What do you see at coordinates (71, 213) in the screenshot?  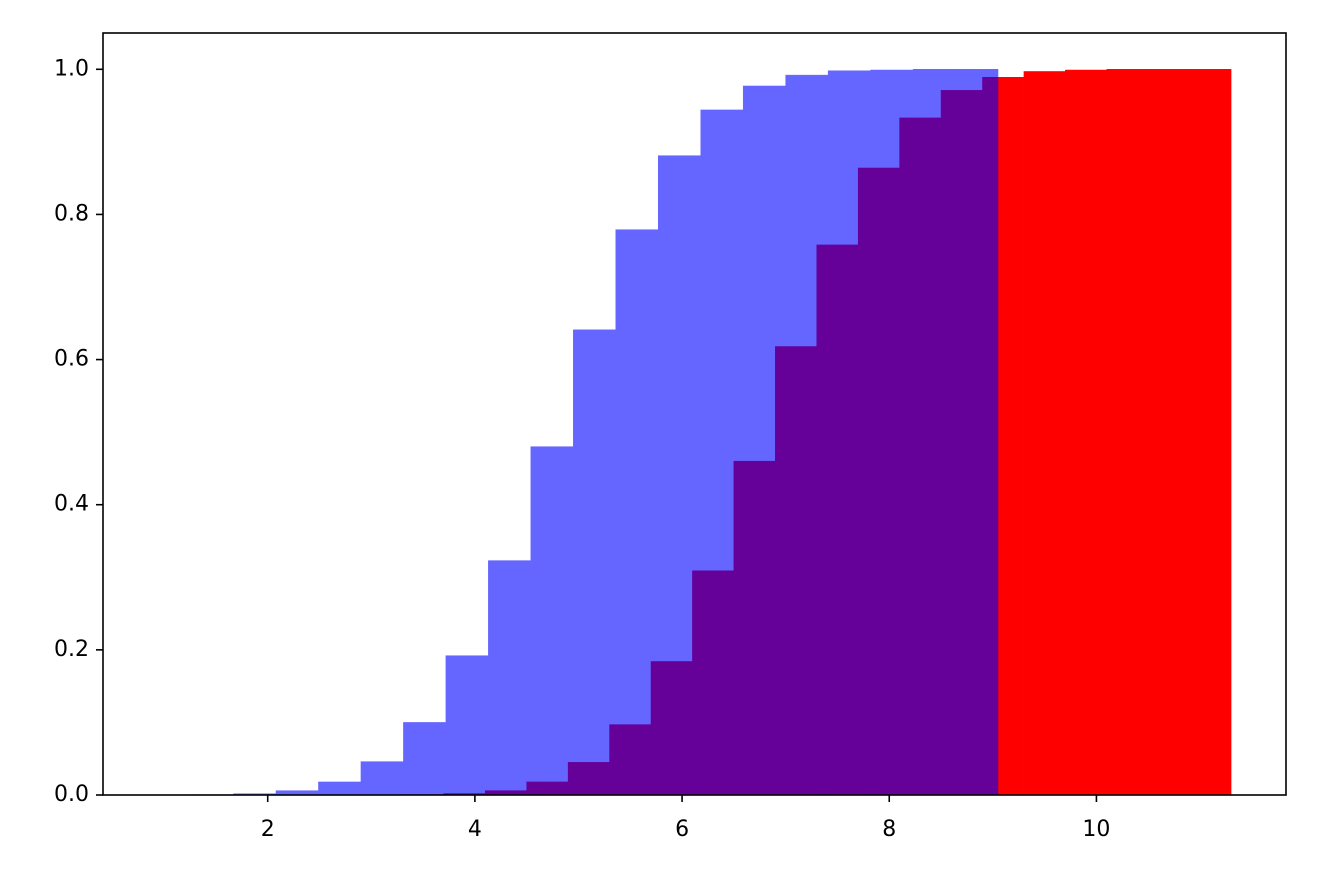 I see `y-tick-label: 0.8` at bounding box center [71, 213].